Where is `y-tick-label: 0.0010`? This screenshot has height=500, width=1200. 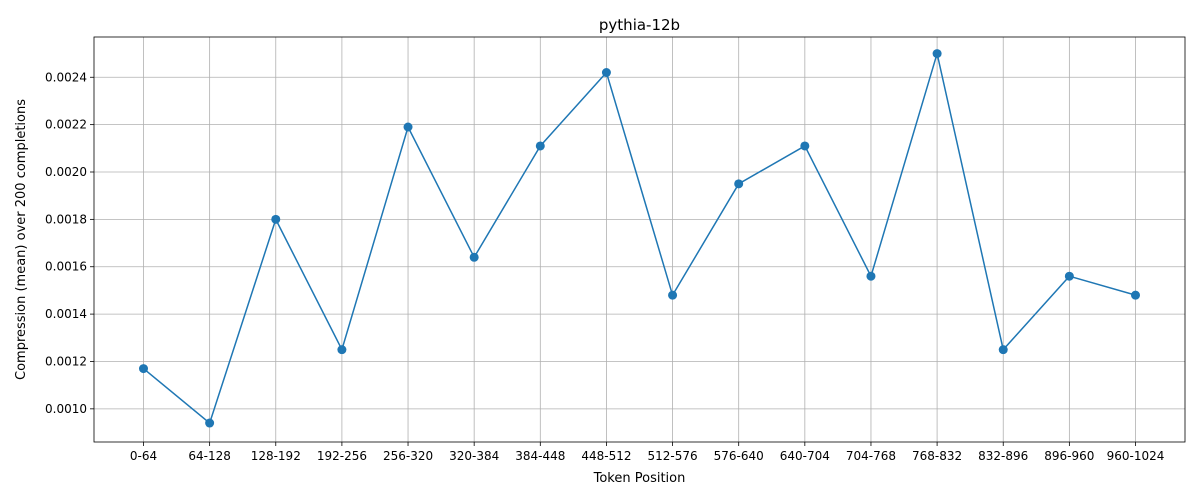
y-tick-label: 0.0010 is located at coordinates (66, 409).